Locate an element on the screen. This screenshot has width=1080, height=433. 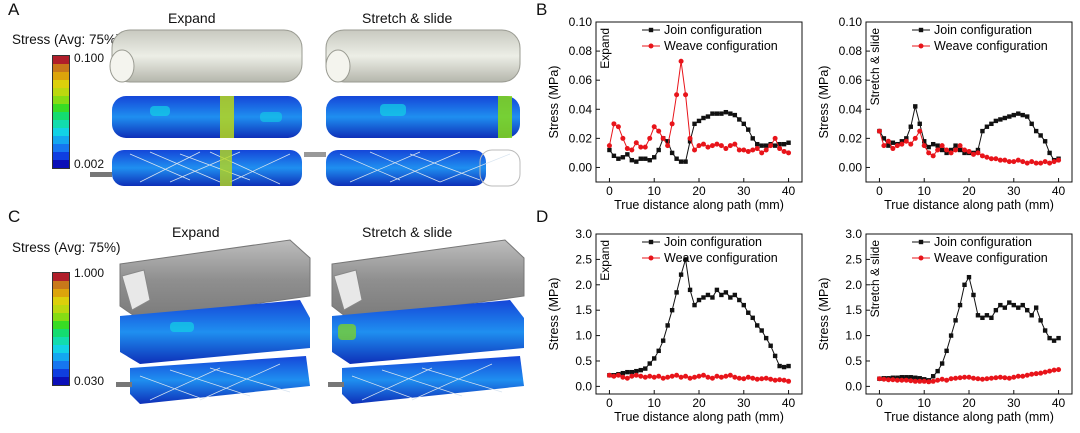
y-tick-label: 0.0 is located at coordinates (583, 386).